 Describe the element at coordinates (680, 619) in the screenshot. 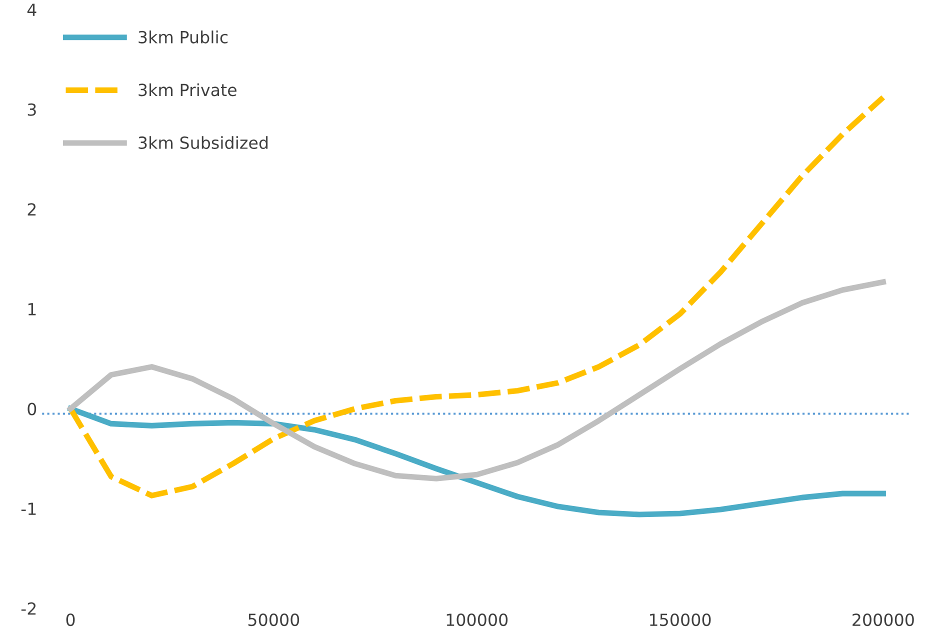

I see `x-tick-label: 150000` at that location.